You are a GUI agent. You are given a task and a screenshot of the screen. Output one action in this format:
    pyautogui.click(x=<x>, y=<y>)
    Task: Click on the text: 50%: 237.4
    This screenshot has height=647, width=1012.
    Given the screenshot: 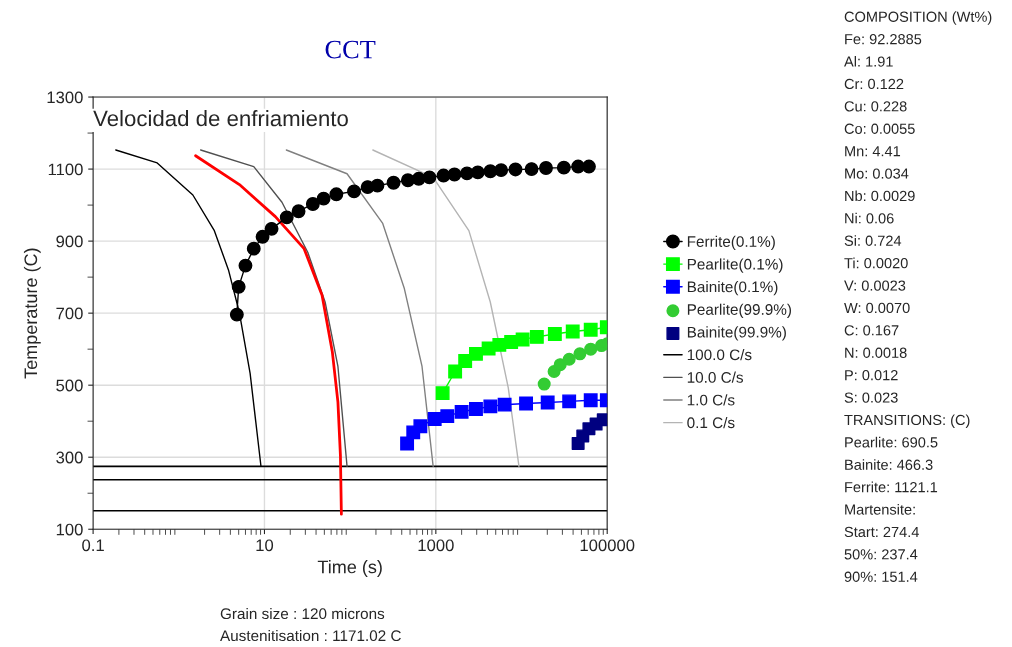 What is the action you would take?
    pyautogui.click(x=881, y=554)
    